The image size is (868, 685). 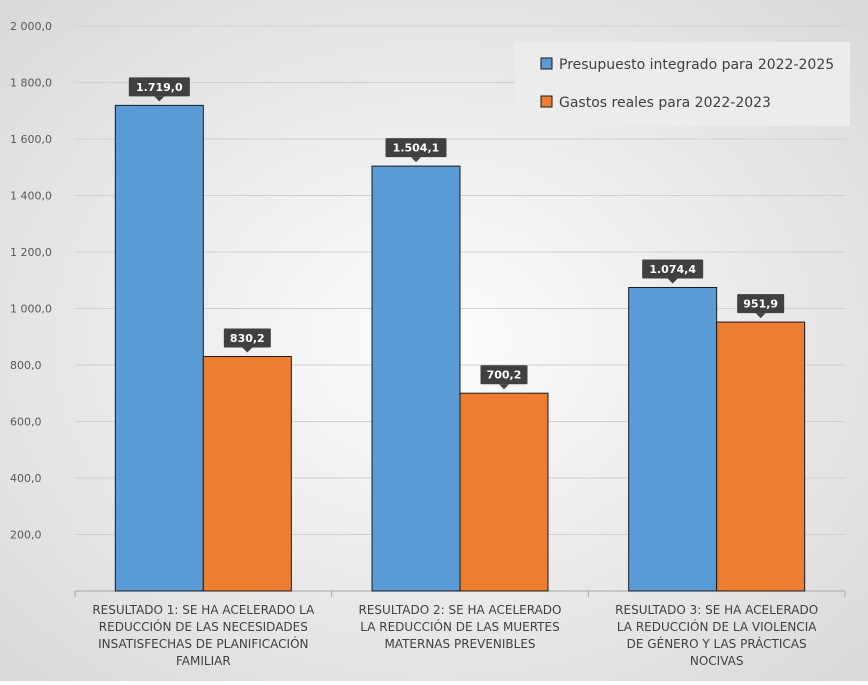 I want to click on y-tick-label: 2 000,0, so click(x=31, y=26).